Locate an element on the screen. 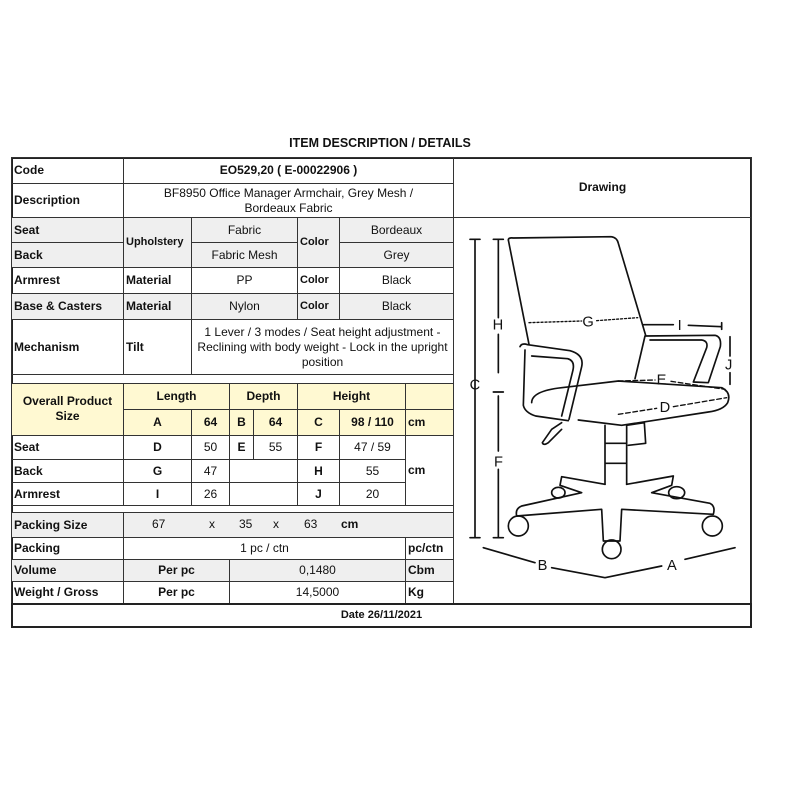 The height and width of the screenshot is (800, 800). armrest-size-label: Armrest is located at coordinates (67, 494).